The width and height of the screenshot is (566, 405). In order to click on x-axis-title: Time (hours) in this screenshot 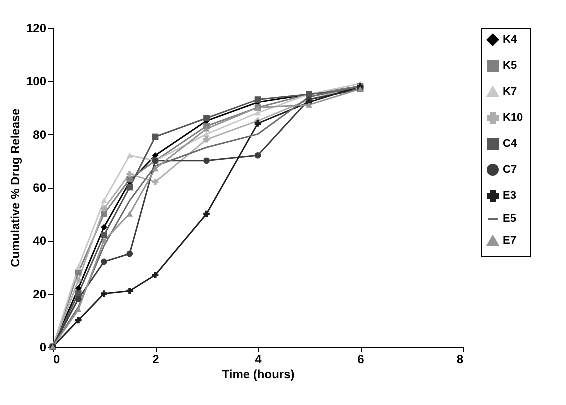, I will do `click(258, 375)`.